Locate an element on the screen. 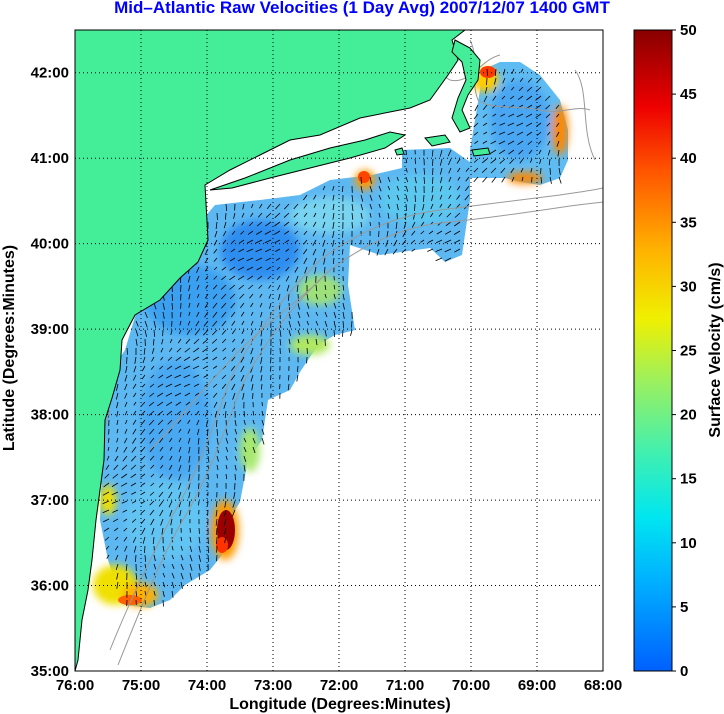 The image size is (724, 714). y-tick-label: 37:00 is located at coordinates (50, 500).